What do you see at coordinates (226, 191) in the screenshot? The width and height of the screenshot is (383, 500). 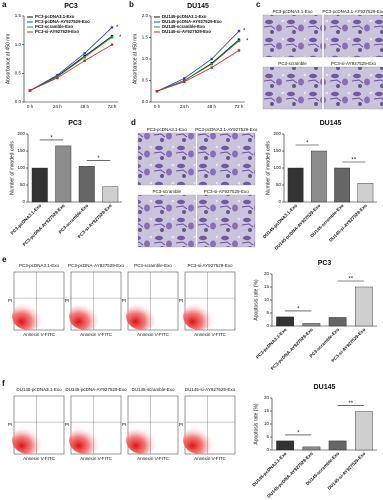 I see `image-label: PC3-si-AY927529-Exo` at bounding box center [226, 191].